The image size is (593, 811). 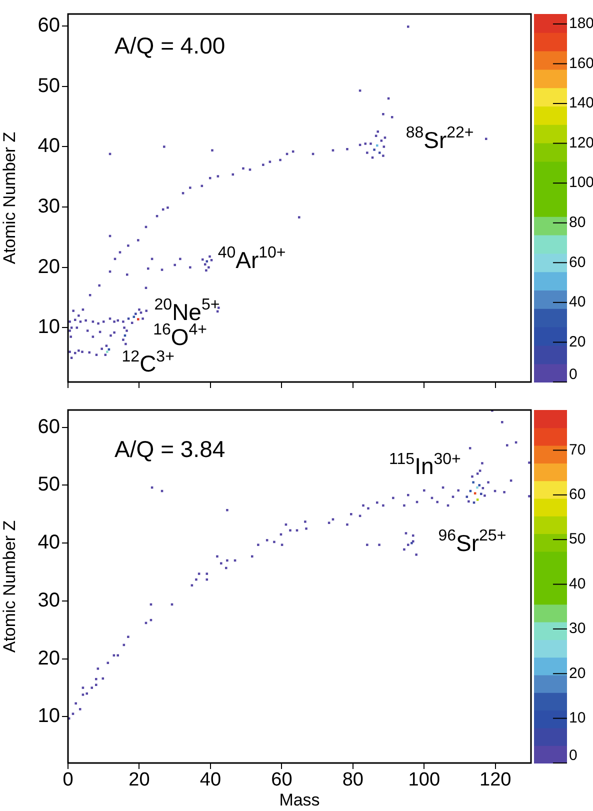 I want to click on x-tick-label: 20, so click(x=139, y=780).